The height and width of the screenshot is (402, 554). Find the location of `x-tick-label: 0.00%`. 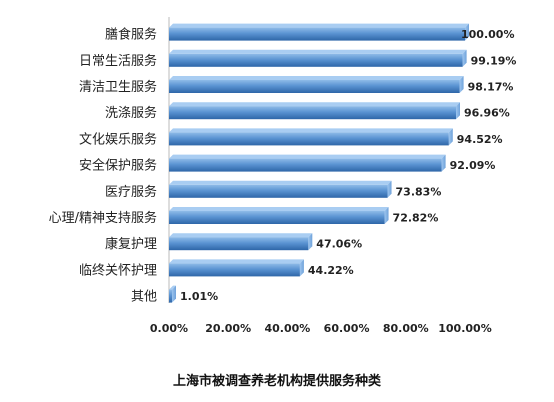

x-tick-label: 0.00% is located at coordinates (169, 328).